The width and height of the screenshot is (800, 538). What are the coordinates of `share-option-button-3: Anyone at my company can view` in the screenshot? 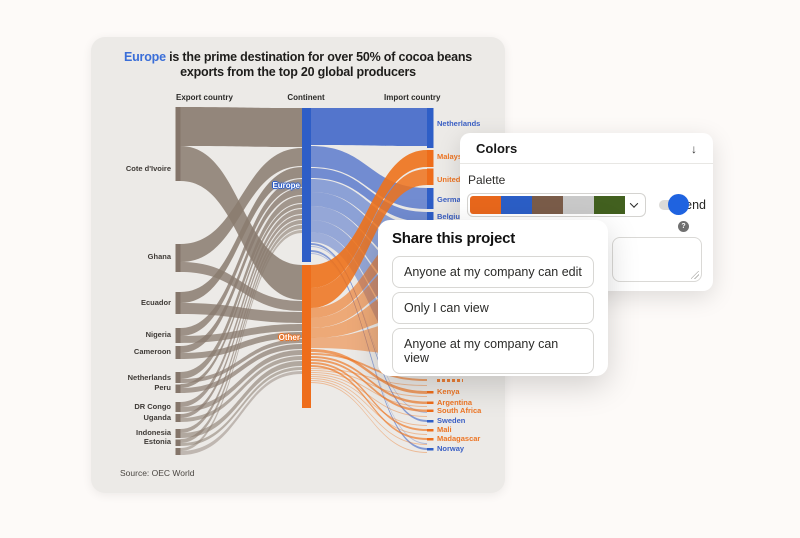 It's located at (493, 351).